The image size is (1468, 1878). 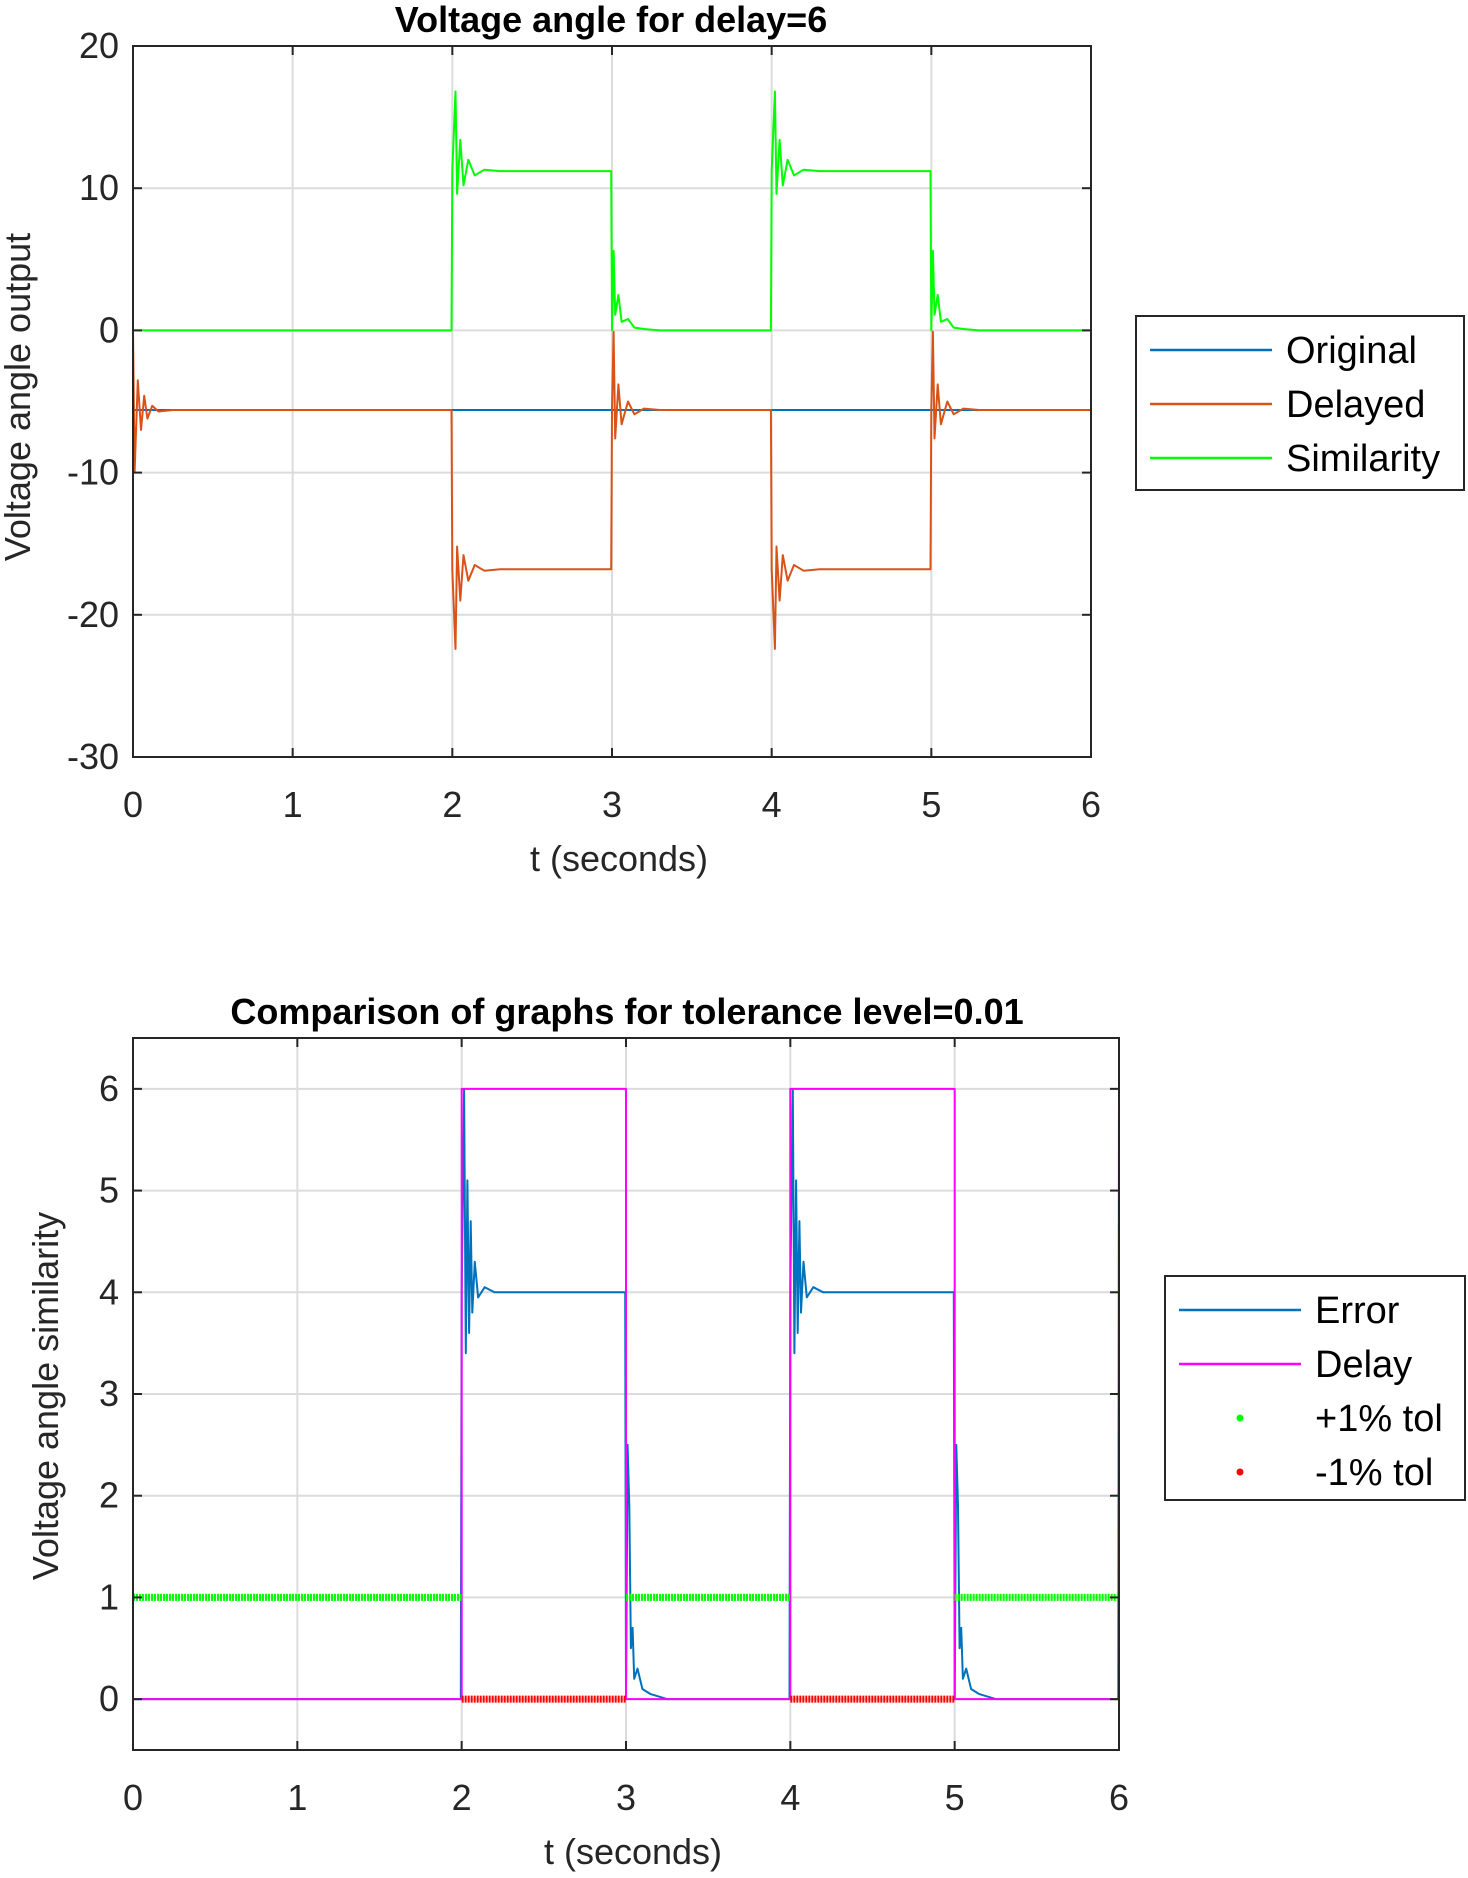 What do you see at coordinates (611, 20) in the screenshot?
I see `chart-title: Voltage angle for delay=6` at bounding box center [611, 20].